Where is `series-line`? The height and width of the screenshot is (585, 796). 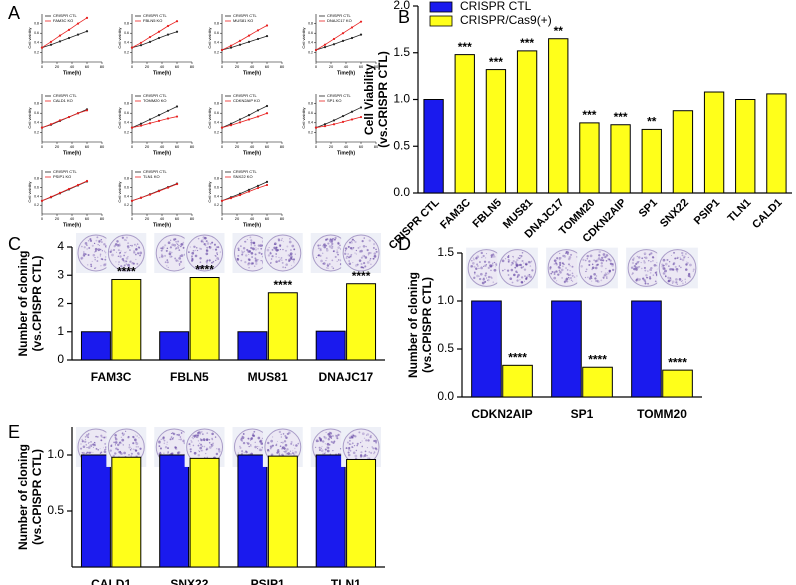
series-line is located at coordinates (64, 39).